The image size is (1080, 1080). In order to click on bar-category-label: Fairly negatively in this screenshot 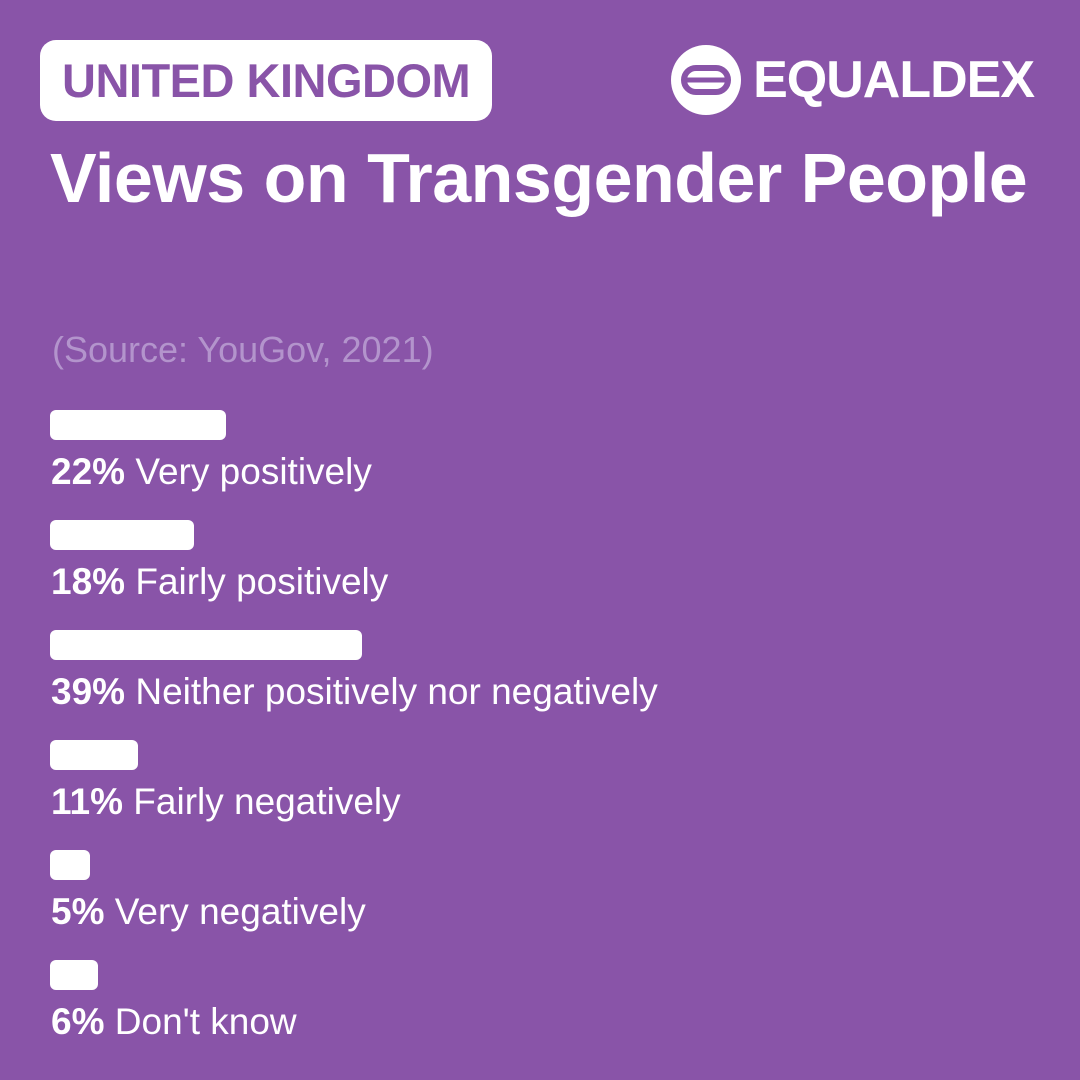, I will do `click(267, 801)`.